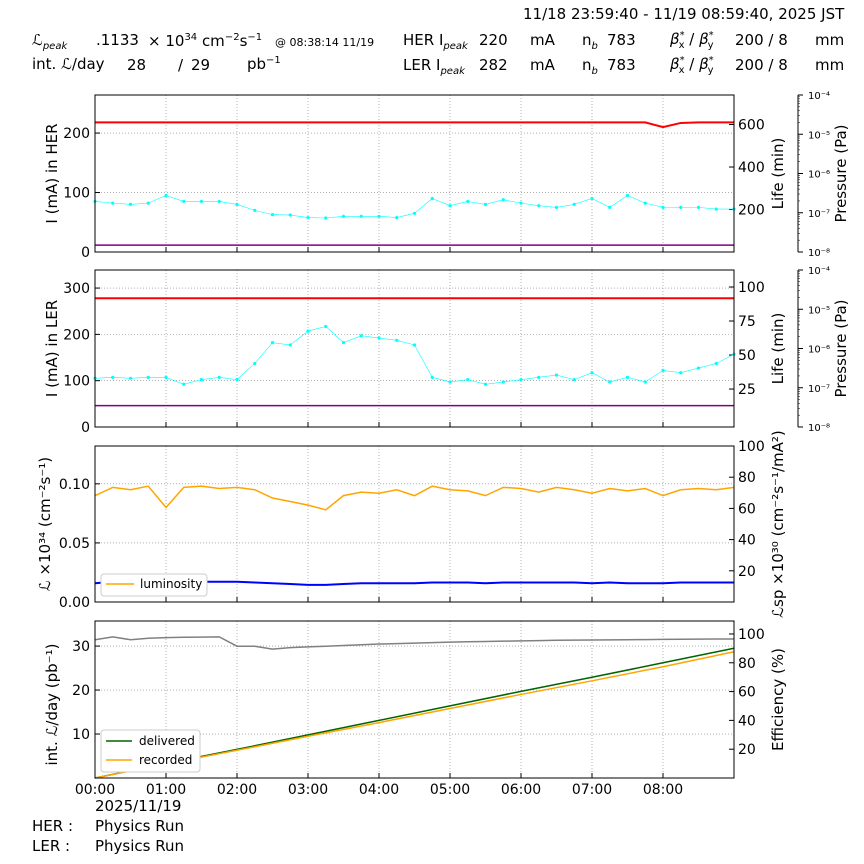  I want to click on y-tick-label: 30, so click(81, 647).